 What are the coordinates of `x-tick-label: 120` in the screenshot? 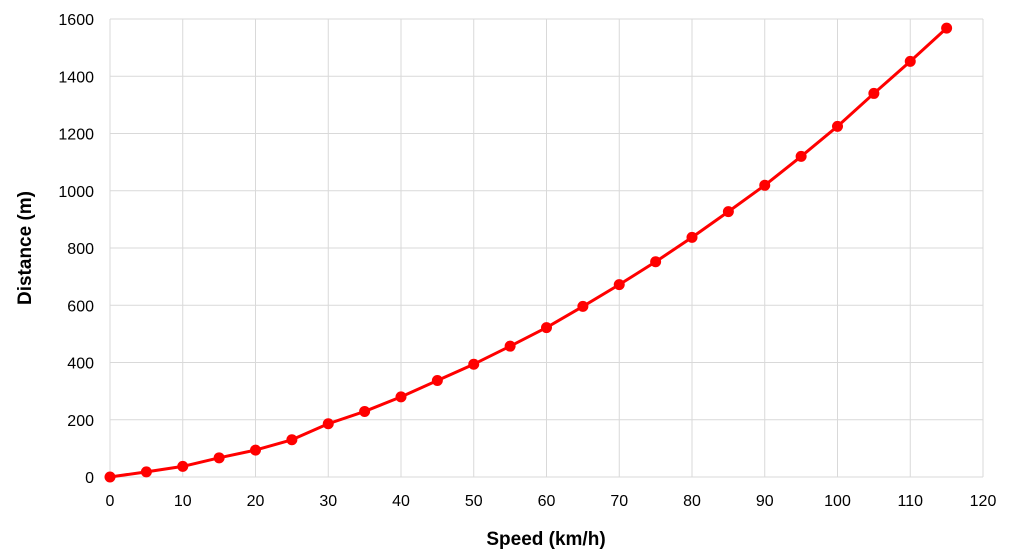 It's located at (983, 501).